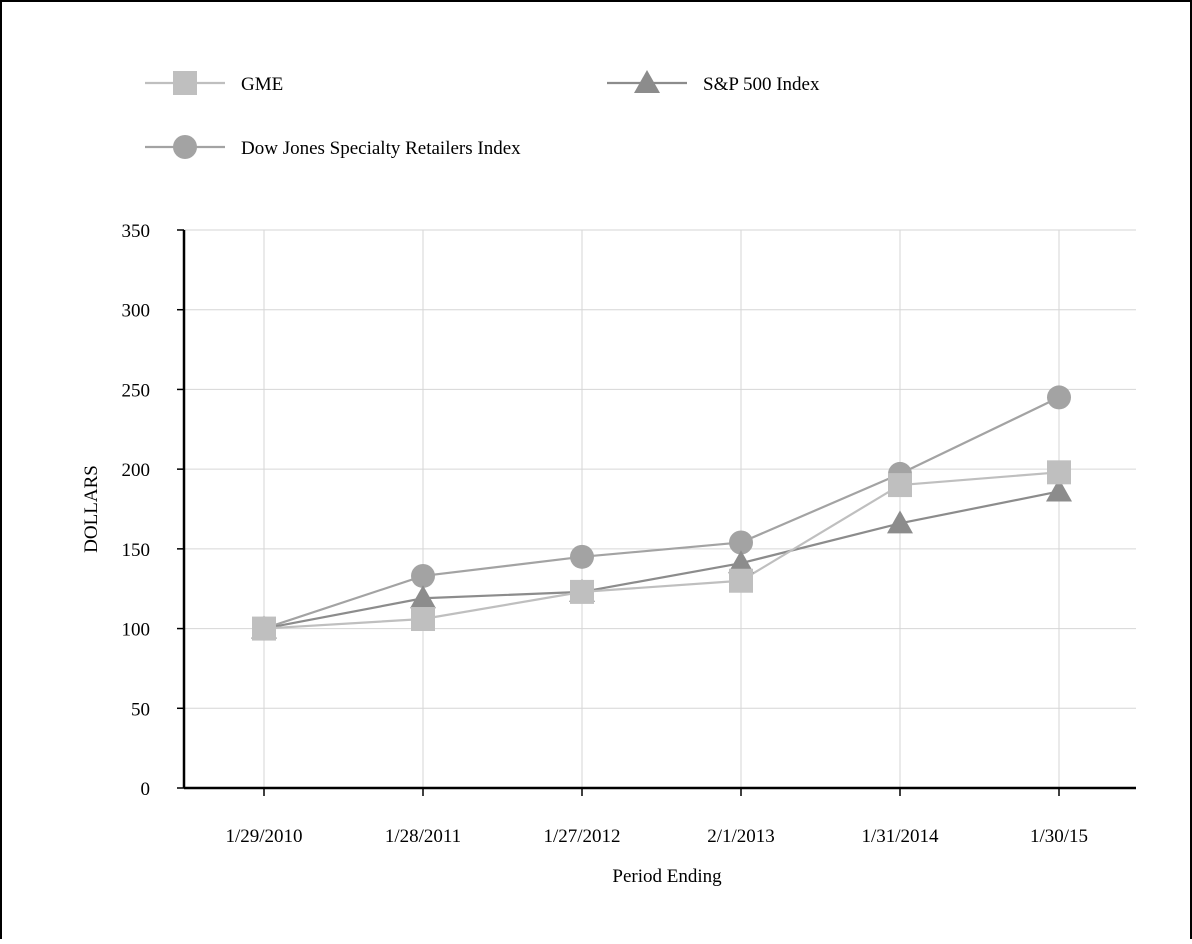  What do you see at coordinates (667, 876) in the screenshot?
I see `x-axis-label: Period Ending` at bounding box center [667, 876].